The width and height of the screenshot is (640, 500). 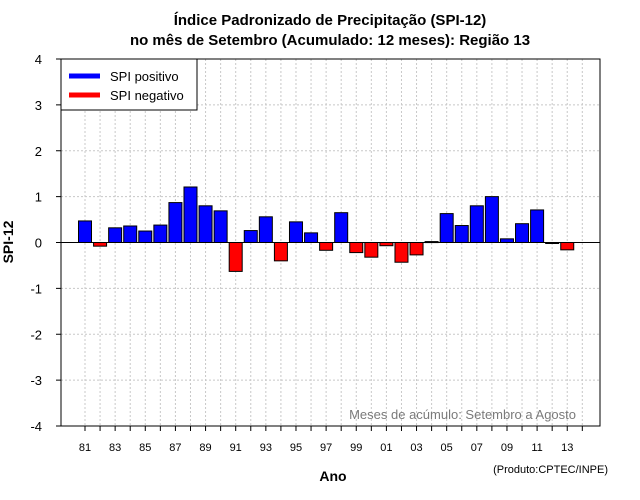 I want to click on bar-2005, so click(x=446, y=228).